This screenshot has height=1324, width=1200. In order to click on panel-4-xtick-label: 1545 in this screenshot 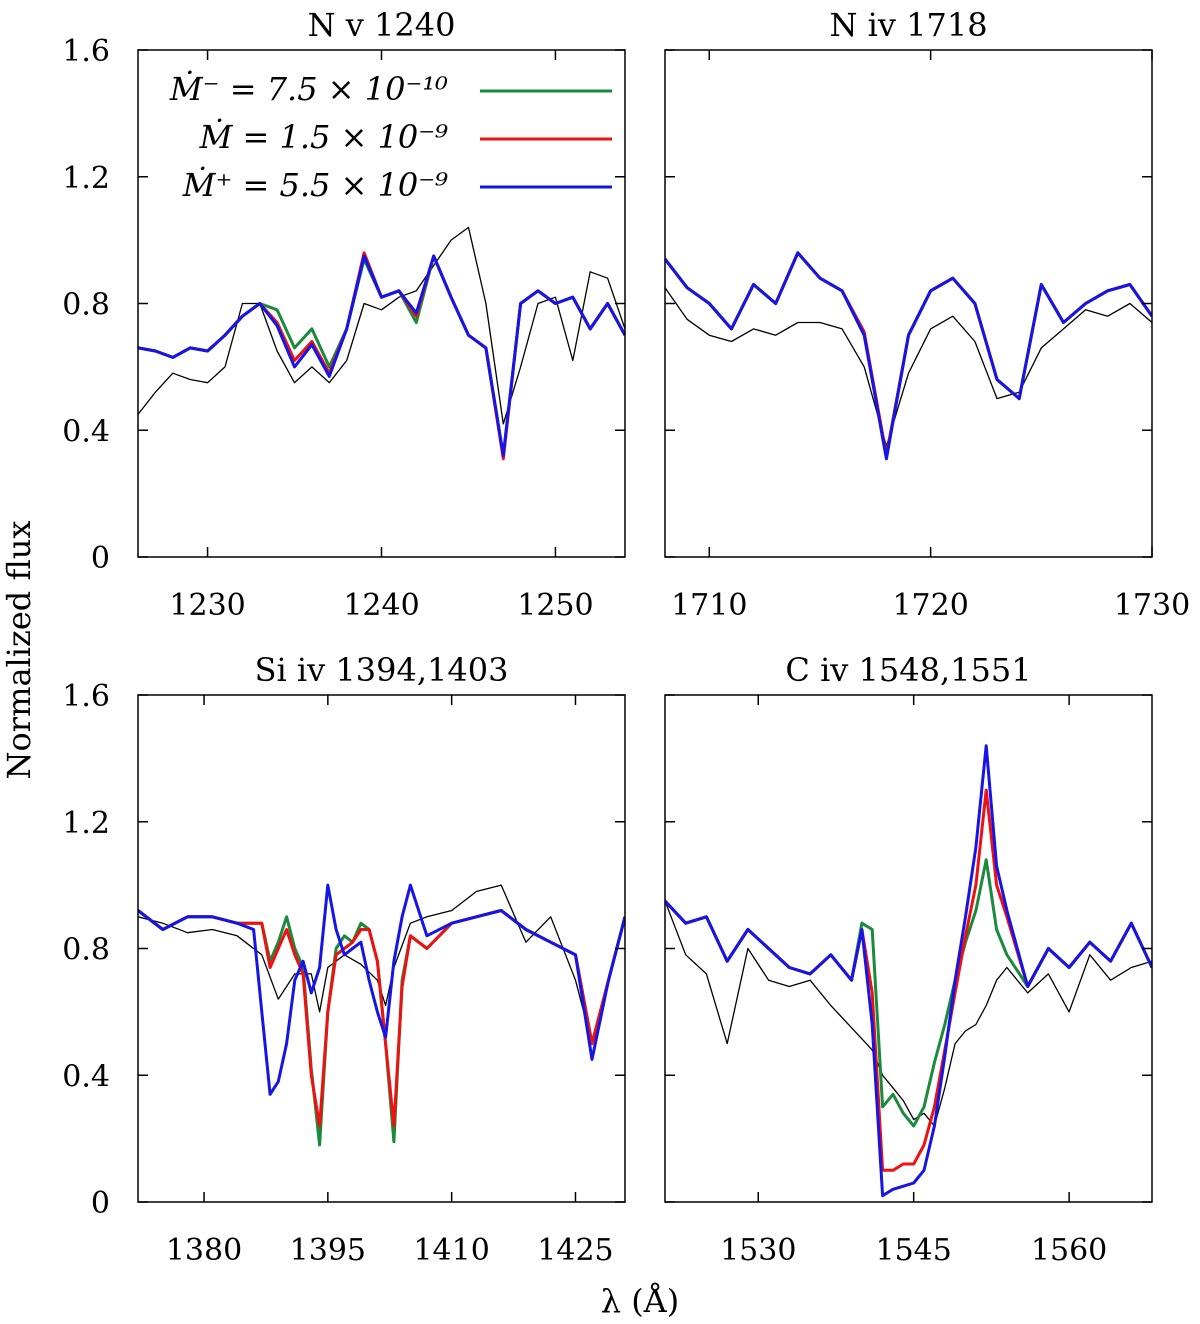, I will do `click(914, 1250)`.